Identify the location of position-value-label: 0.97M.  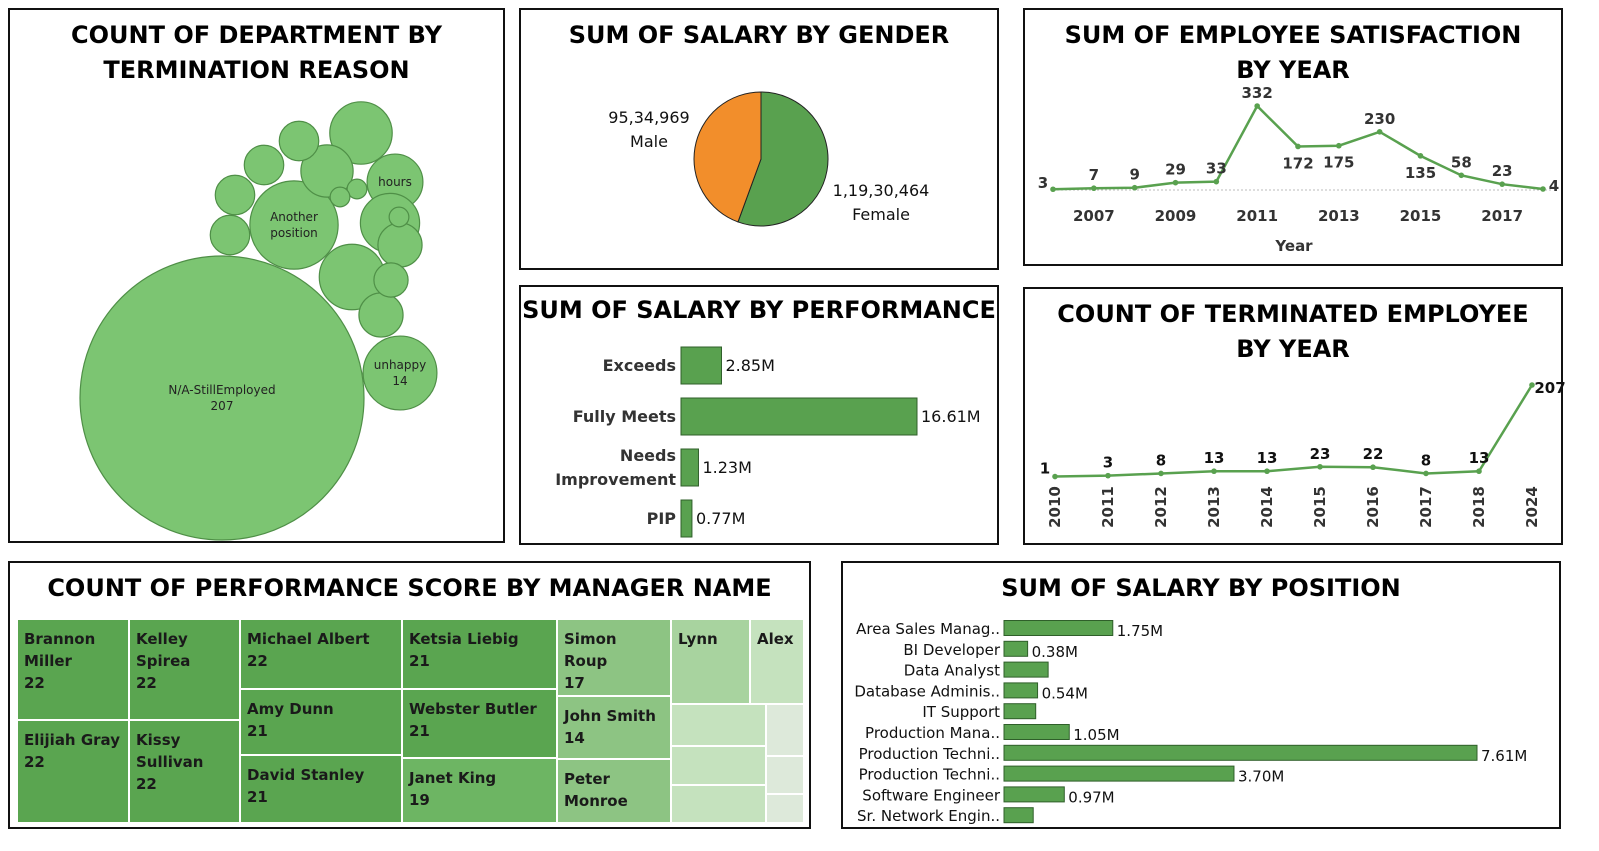
(1091, 797).